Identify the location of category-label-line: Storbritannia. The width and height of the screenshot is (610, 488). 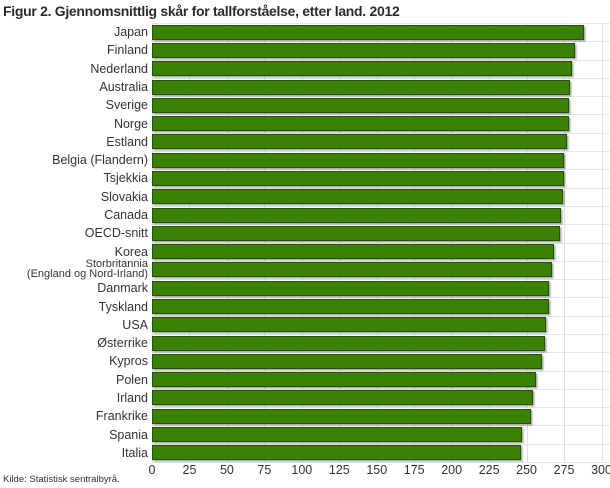
(116, 264).